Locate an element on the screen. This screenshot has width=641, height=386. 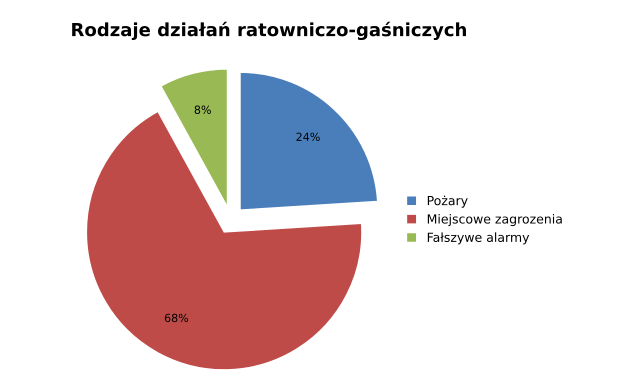
data-label: 24% is located at coordinates (308, 136).